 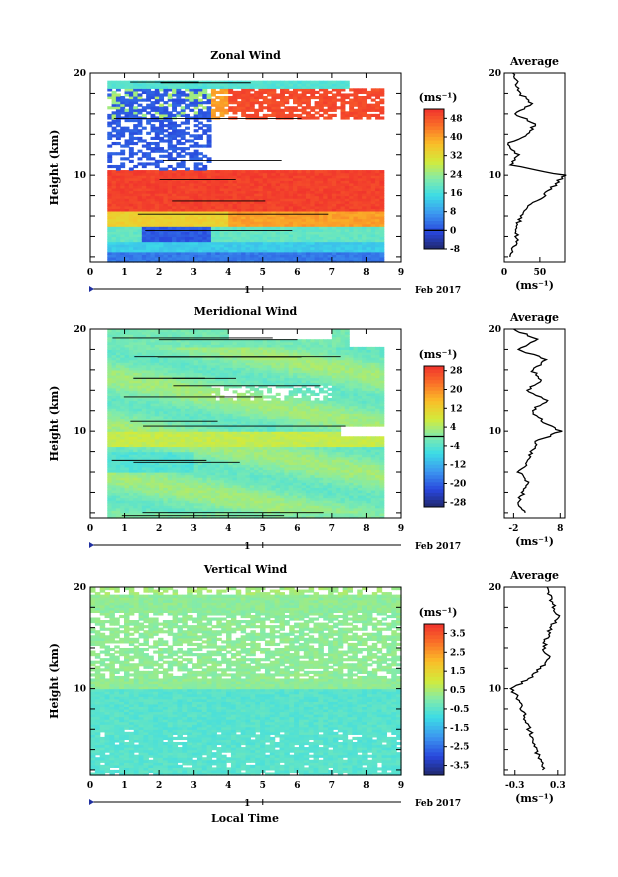 What do you see at coordinates (332, 273) in the screenshot?
I see `x-tick-label: 7` at bounding box center [332, 273].